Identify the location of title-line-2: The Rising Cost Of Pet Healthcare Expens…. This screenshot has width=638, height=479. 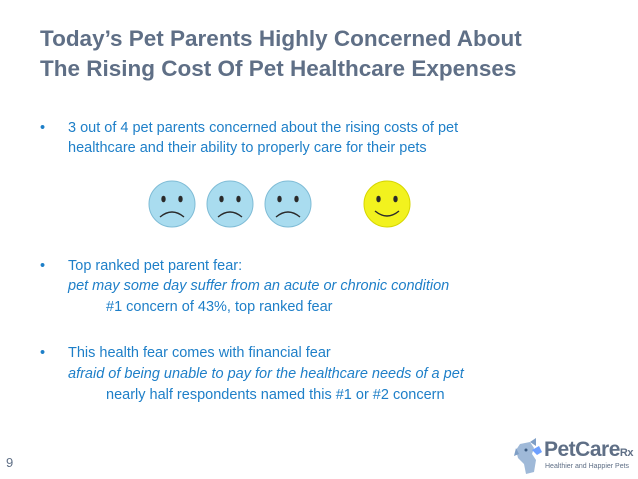
(278, 68).